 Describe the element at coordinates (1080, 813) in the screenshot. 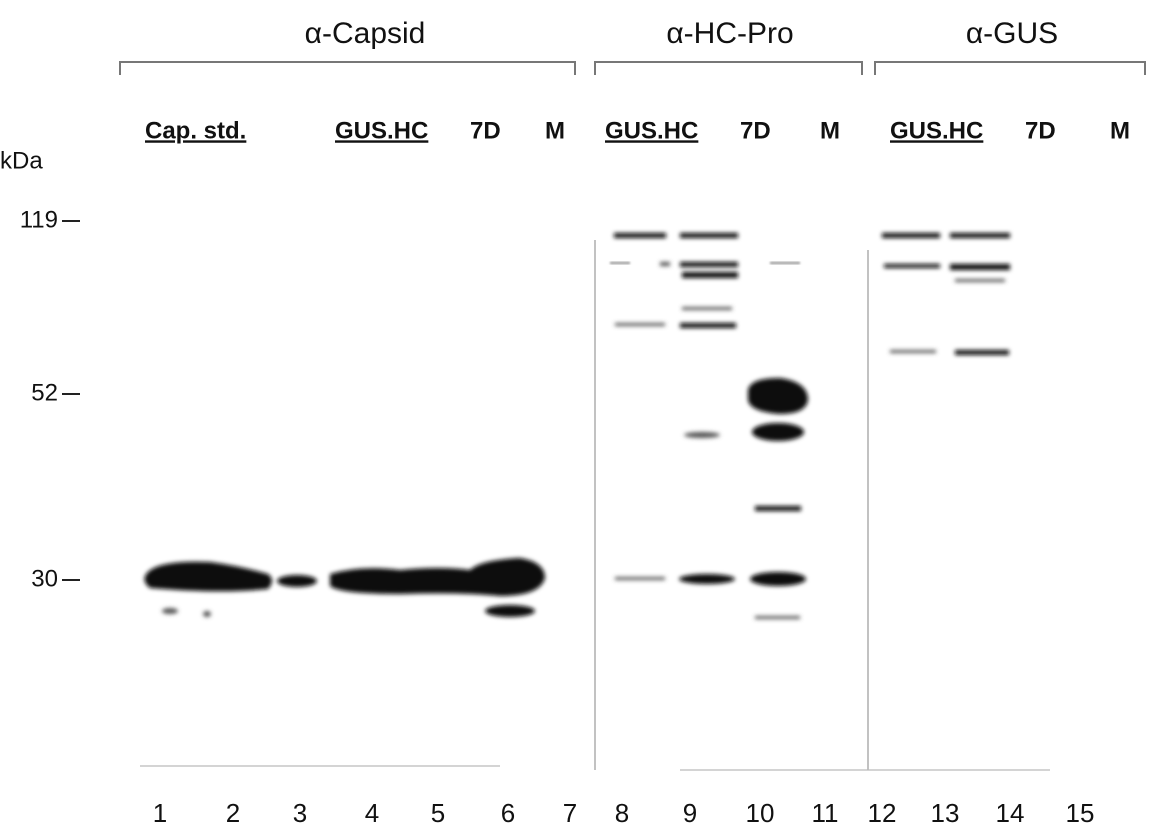

I see `lane-number: 15` at that location.